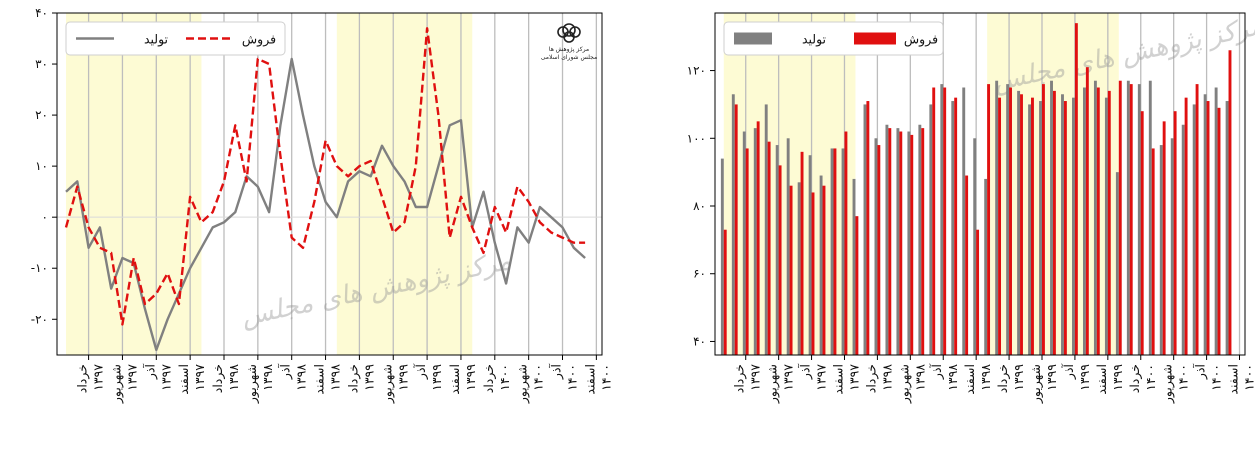 The height and width of the screenshot is (472, 1255). What do you see at coordinates (156, 40) in the screenshot?
I see `legend-label-production: تولید` at bounding box center [156, 40].